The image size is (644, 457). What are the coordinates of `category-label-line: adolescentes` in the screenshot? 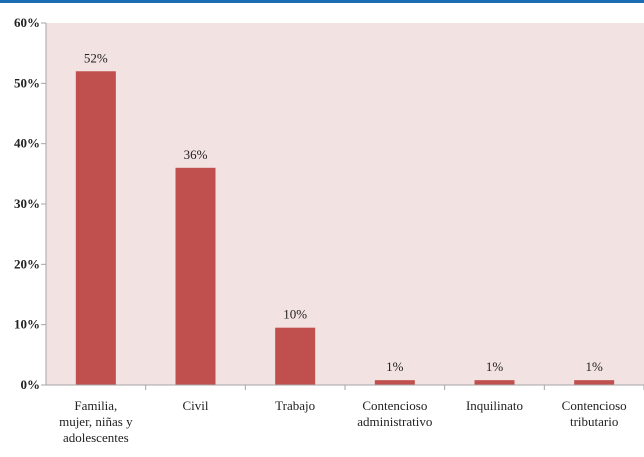 It's located at (96, 437).